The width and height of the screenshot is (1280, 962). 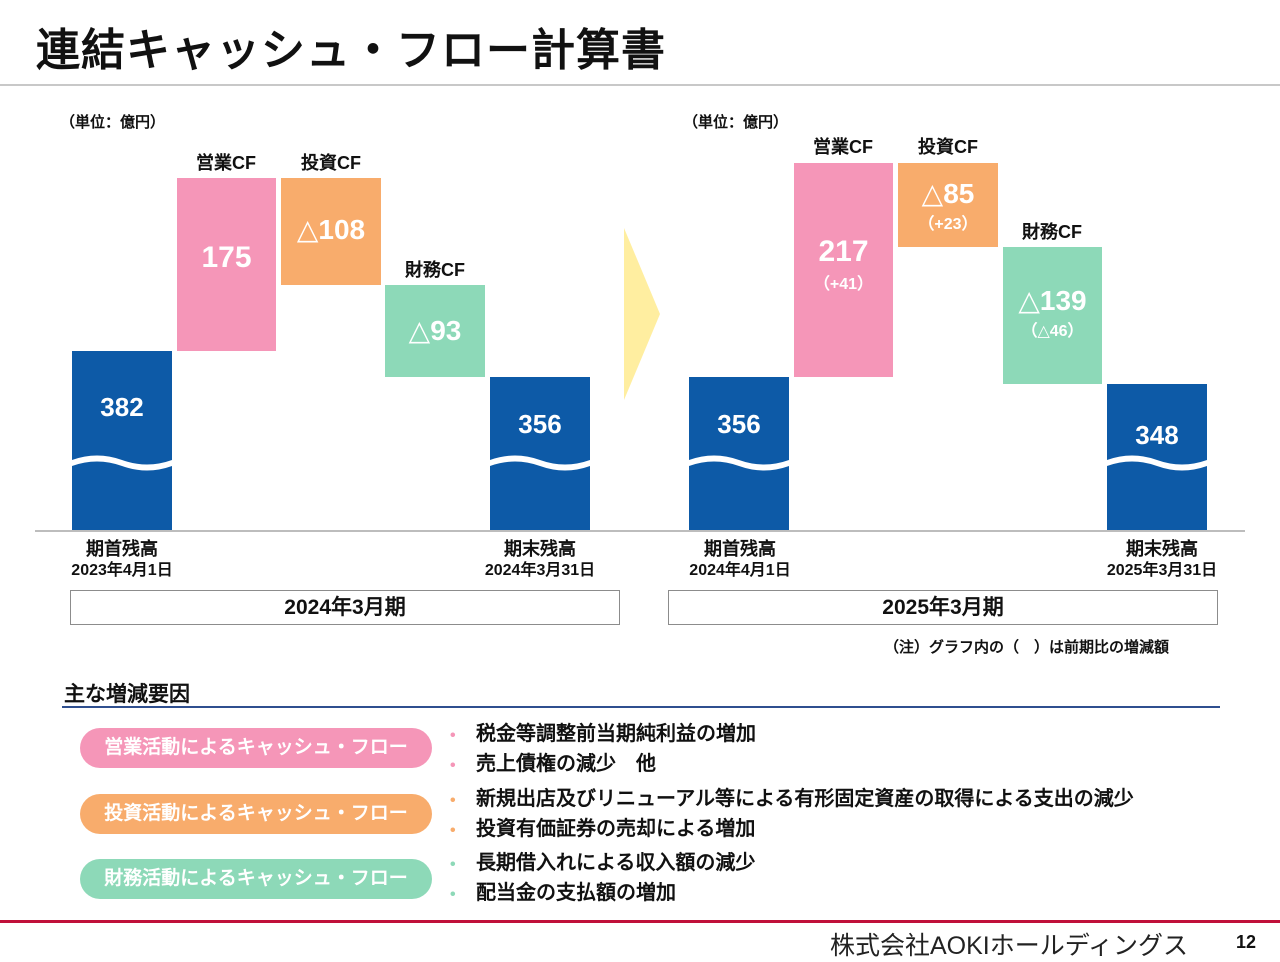 What do you see at coordinates (1162, 570) in the screenshot?
I see `right-end-date: 2025年3月31日` at bounding box center [1162, 570].